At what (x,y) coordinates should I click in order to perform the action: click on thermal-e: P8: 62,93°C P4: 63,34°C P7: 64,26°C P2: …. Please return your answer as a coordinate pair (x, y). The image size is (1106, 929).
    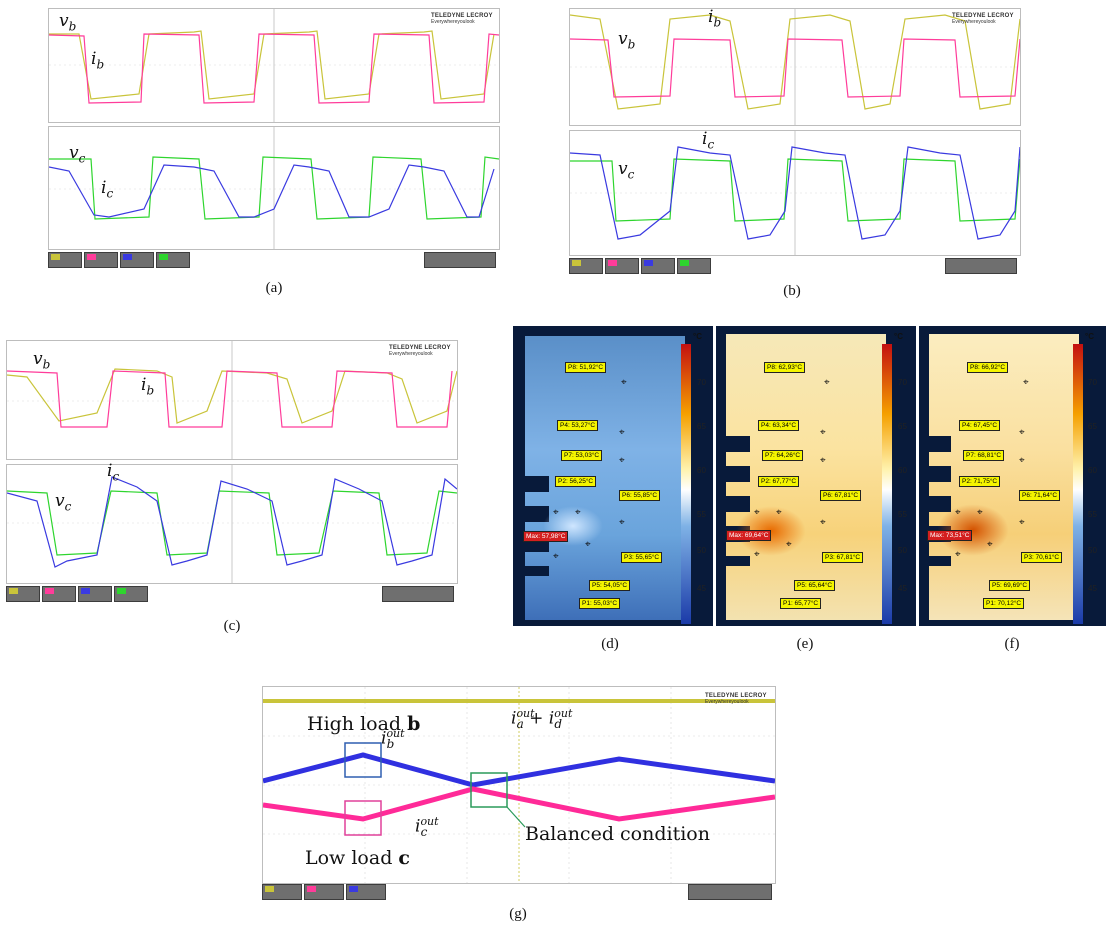
    Looking at the image, I should click on (816, 476).